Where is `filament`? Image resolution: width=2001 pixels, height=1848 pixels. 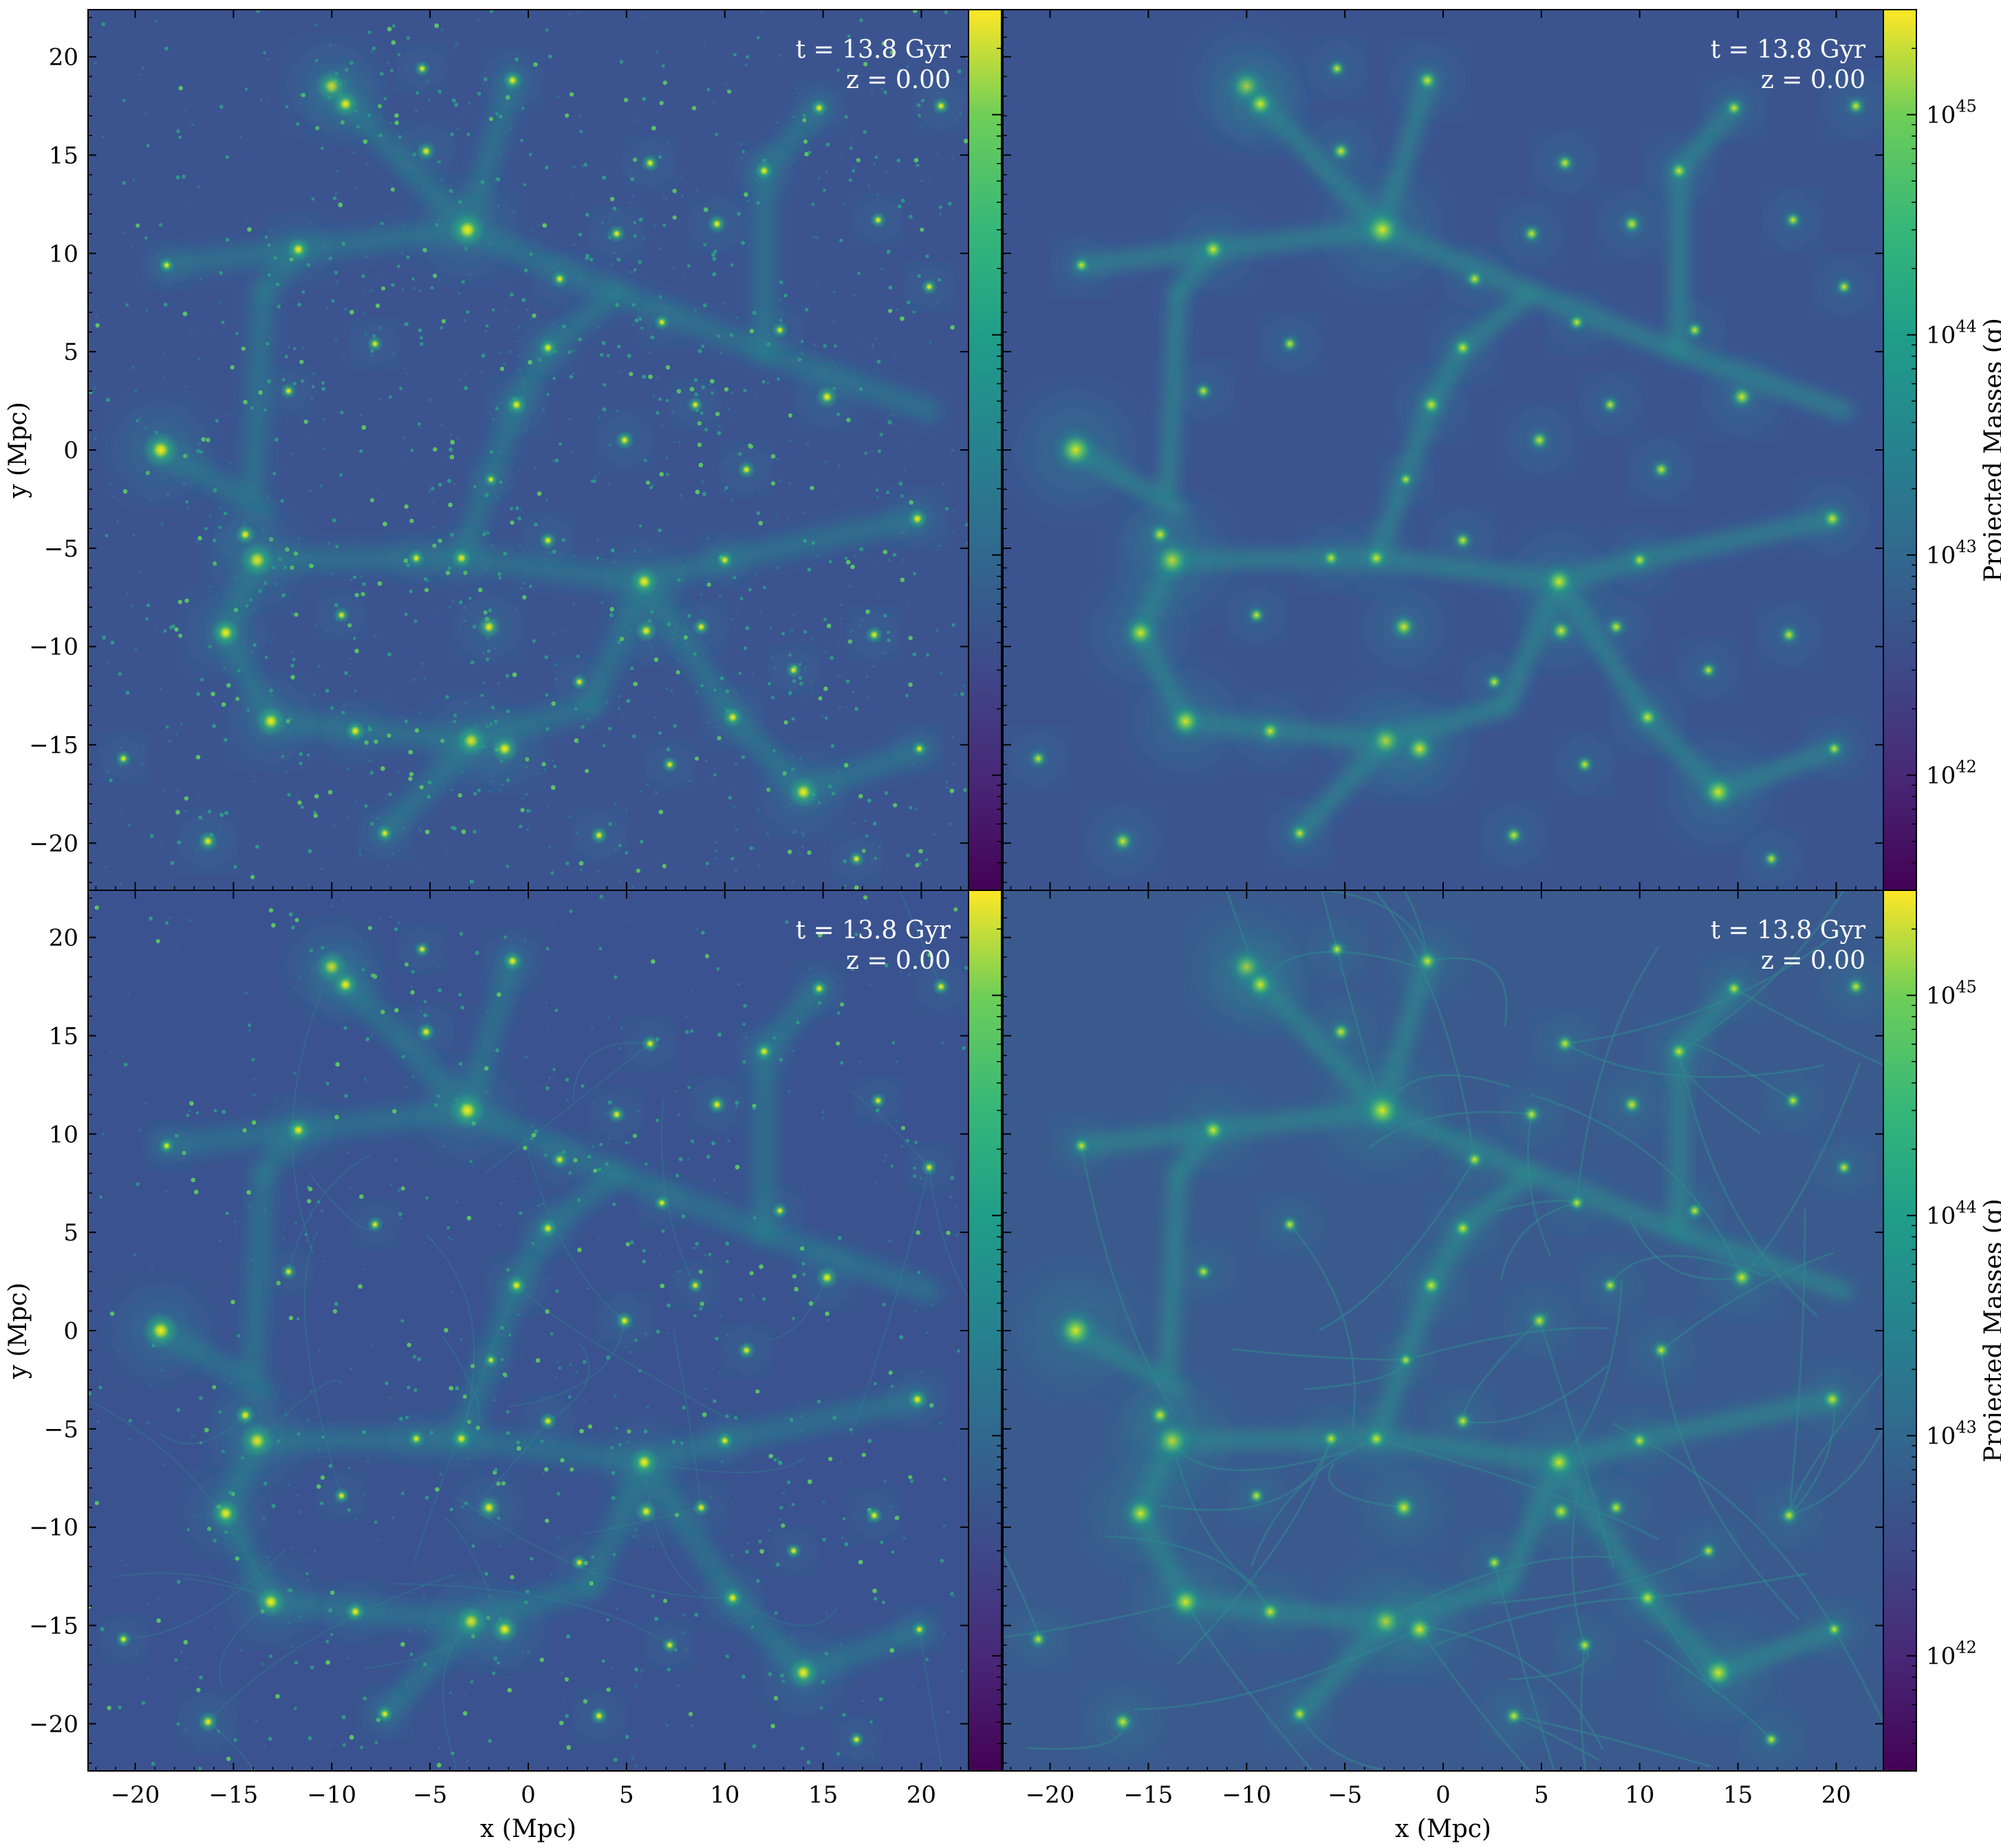
filament is located at coordinates (846, 1262).